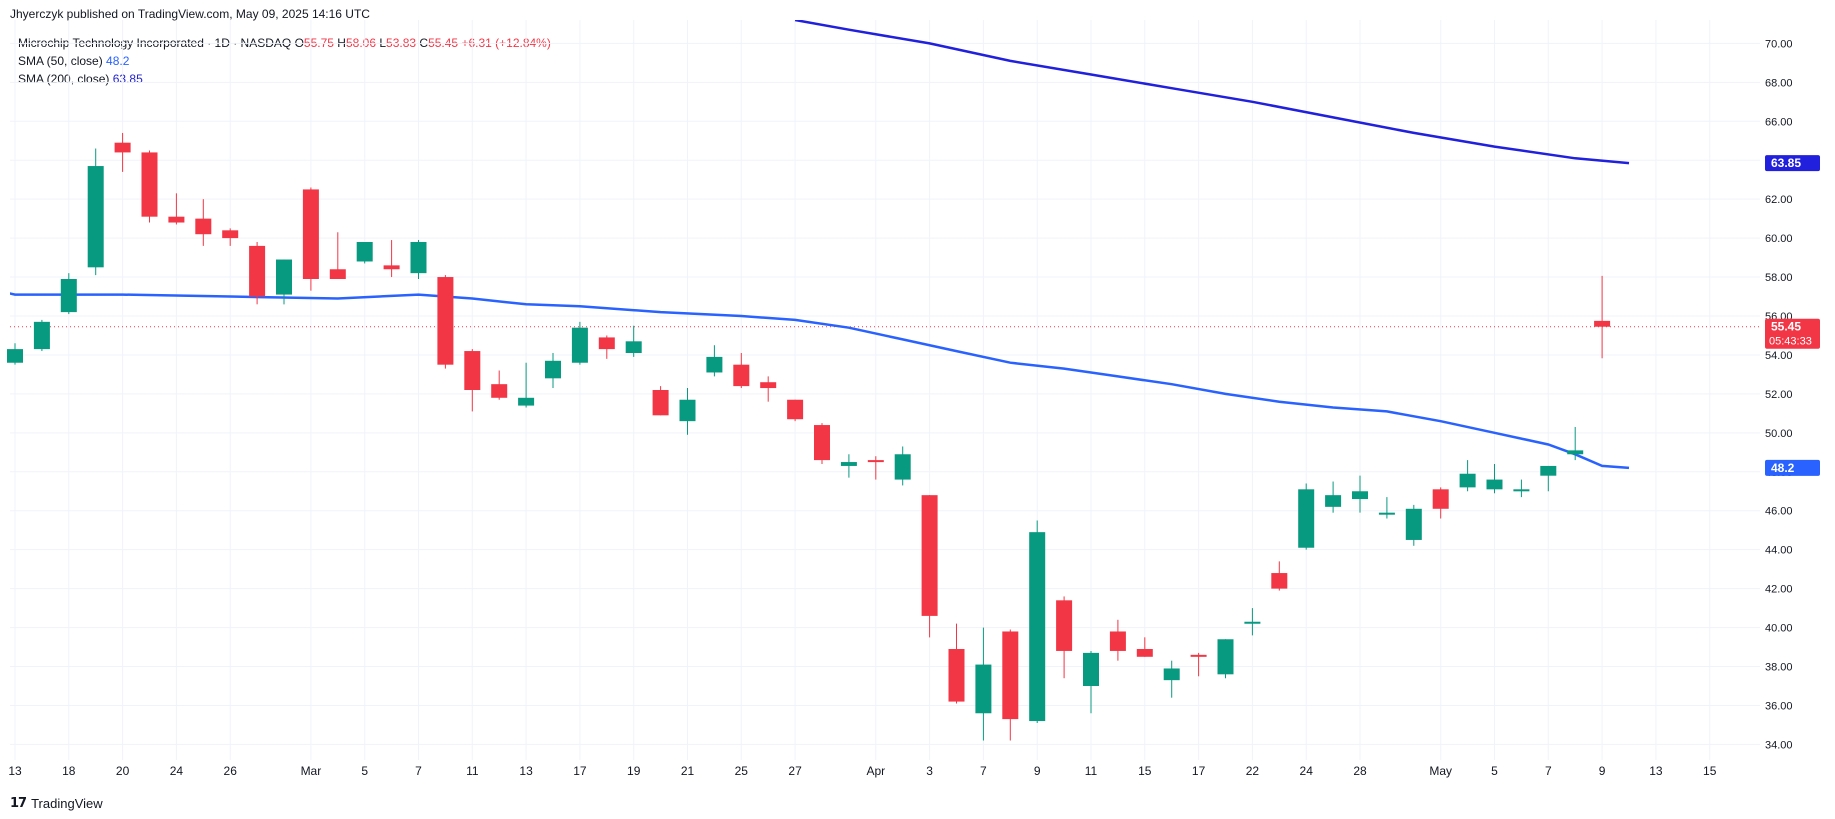  Describe the element at coordinates (1779, 356) in the screenshot. I see `y-tick-label: 54.00` at that location.